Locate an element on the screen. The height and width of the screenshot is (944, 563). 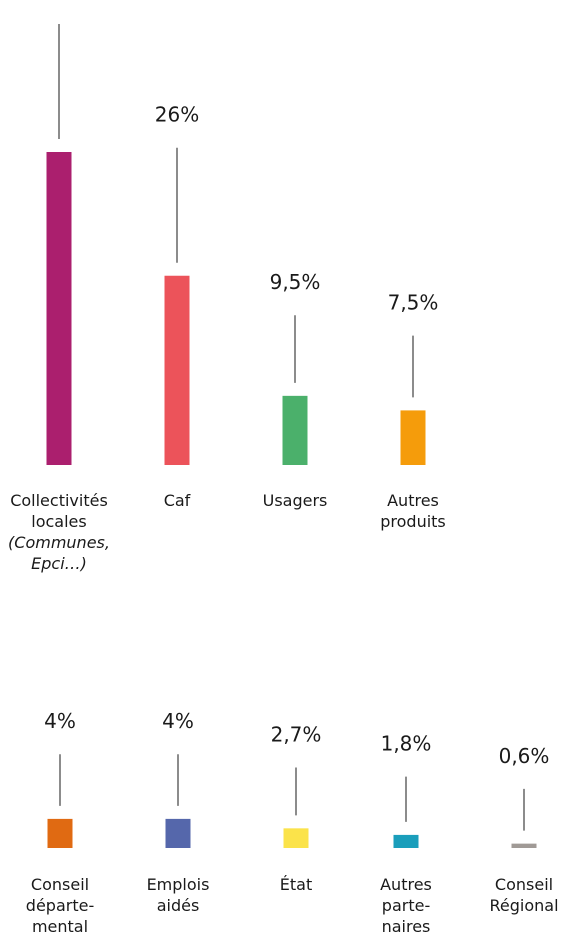
category-label: Régional is located at coordinates (523, 905).